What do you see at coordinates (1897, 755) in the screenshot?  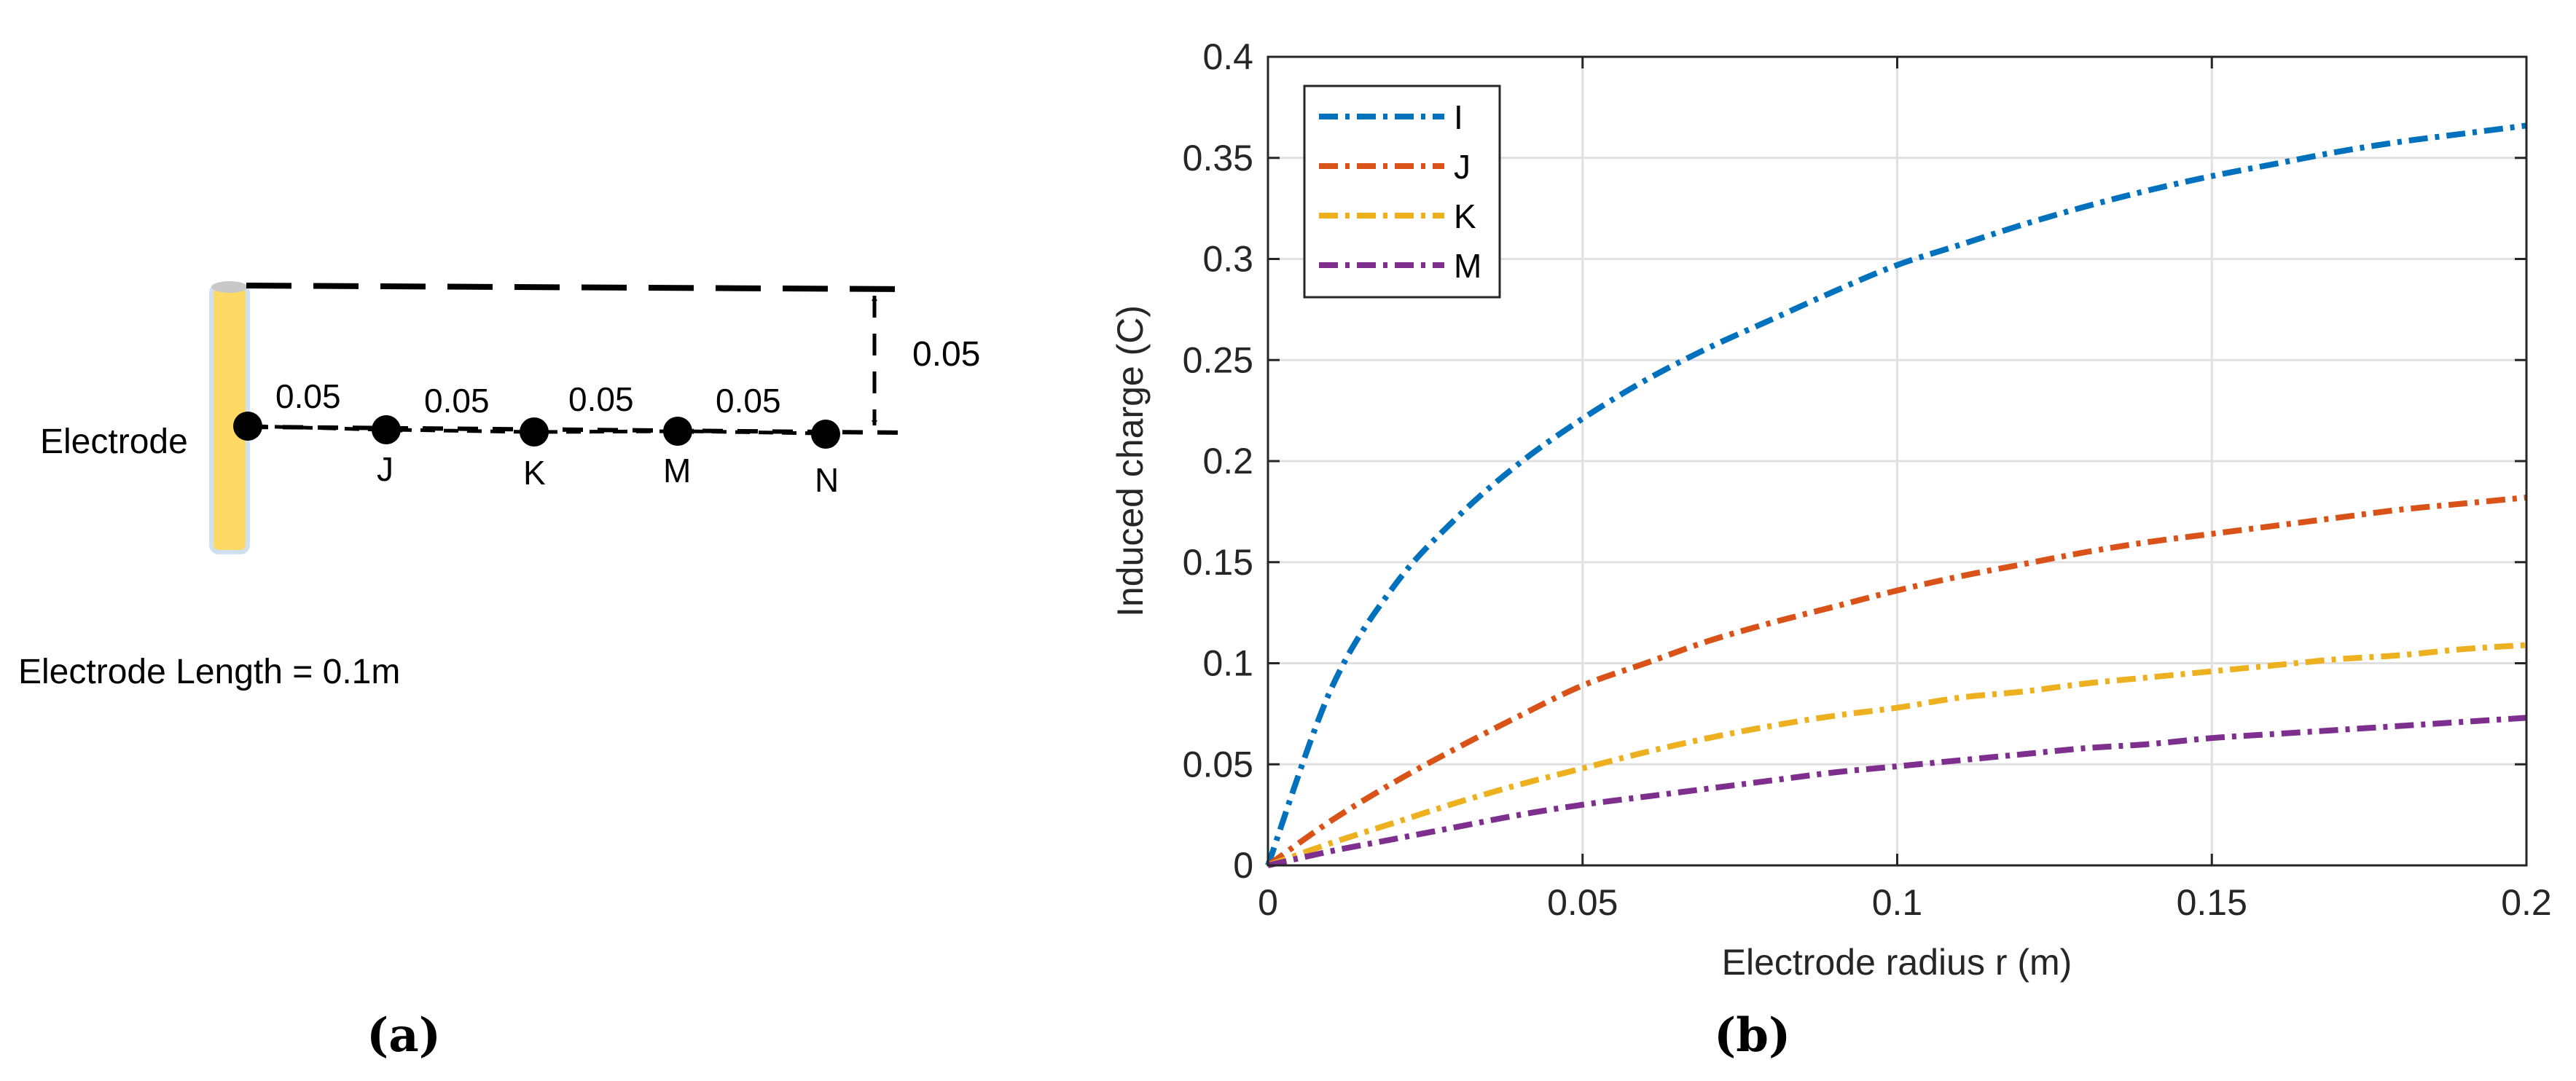 I see `series-line-K` at bounding box center [1897, 755].